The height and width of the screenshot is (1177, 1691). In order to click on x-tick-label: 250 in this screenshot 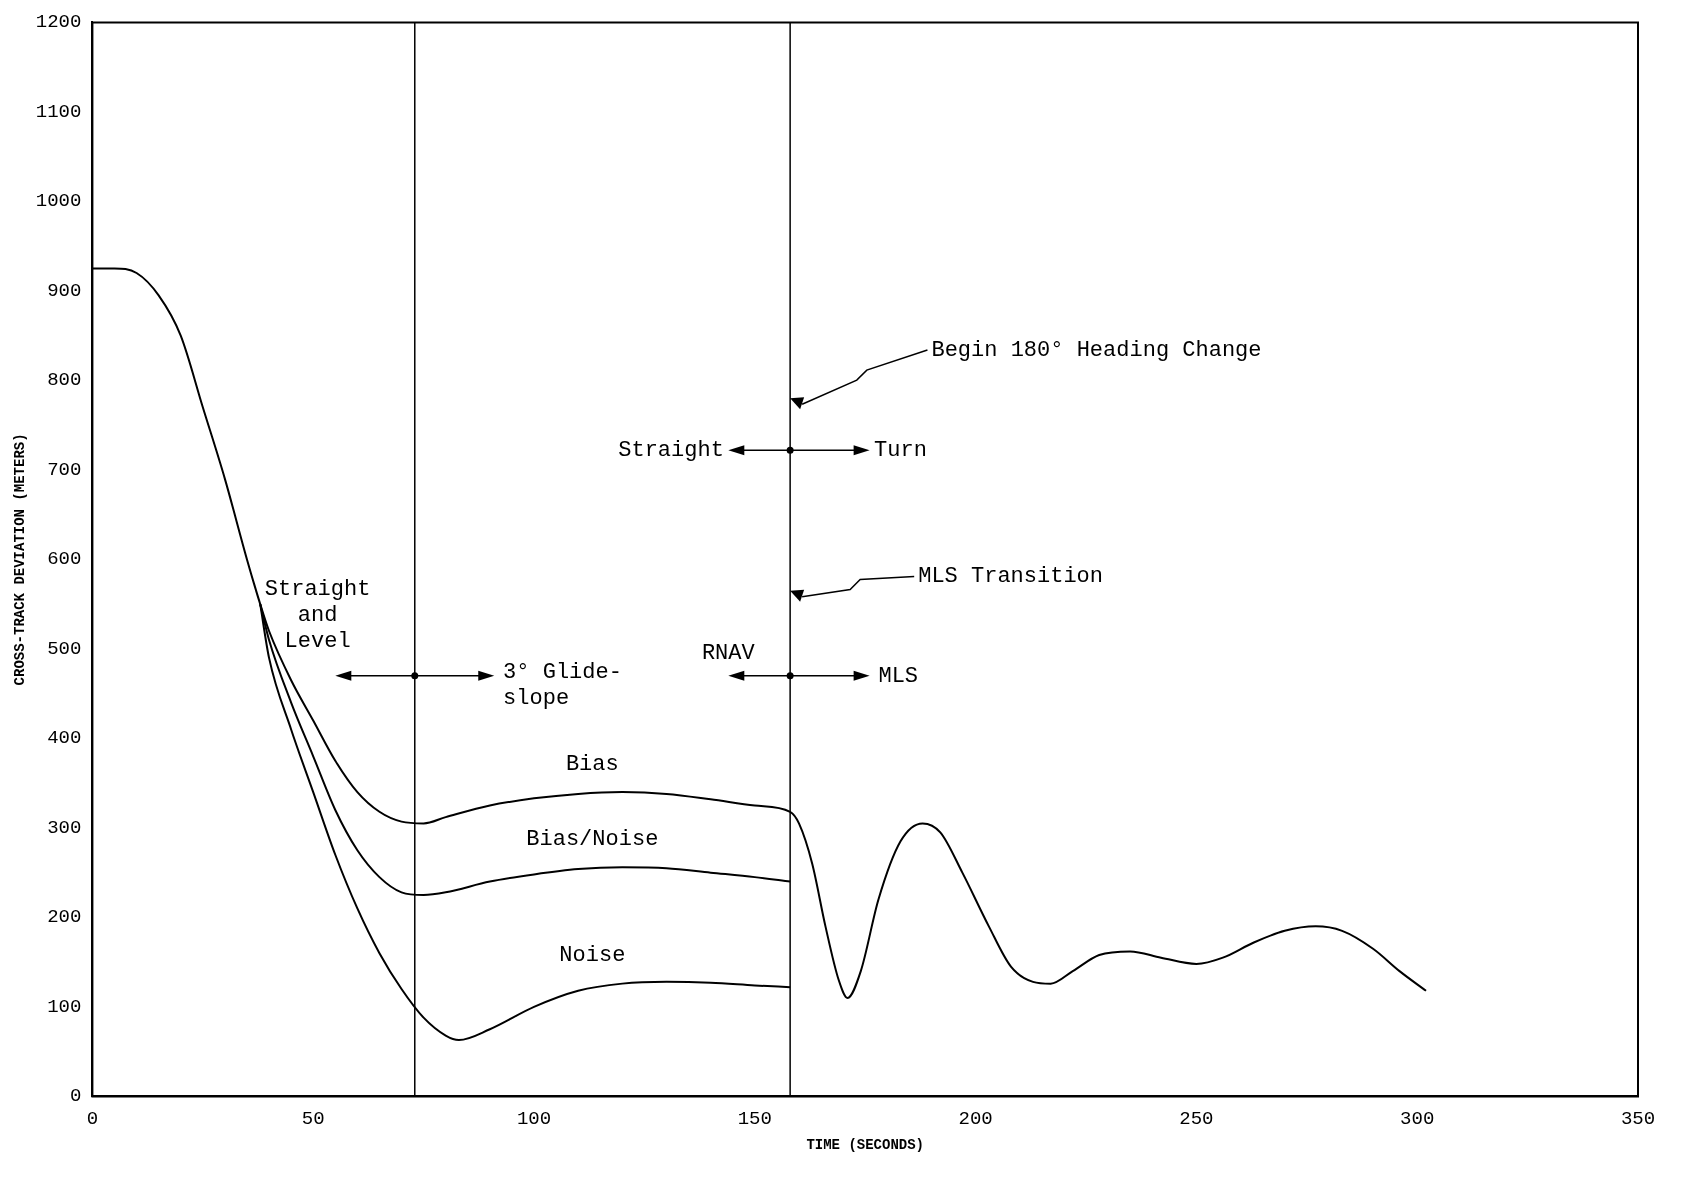, I will do `click(1196, 1118)`.